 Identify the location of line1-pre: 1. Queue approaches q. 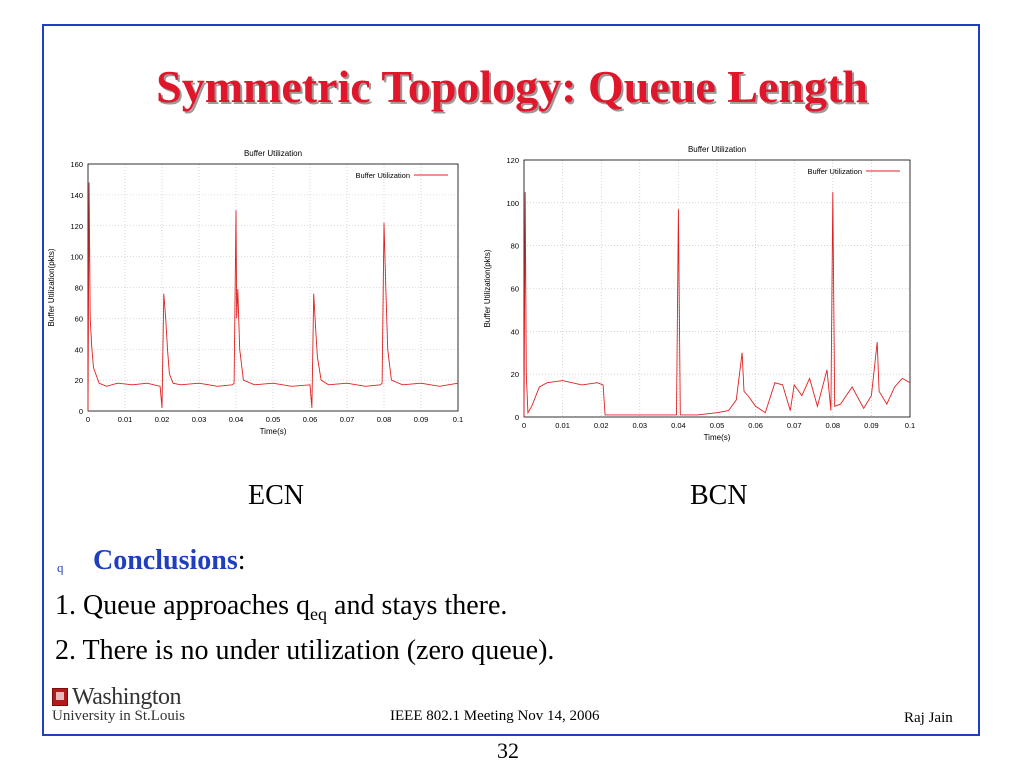
(183, 605).